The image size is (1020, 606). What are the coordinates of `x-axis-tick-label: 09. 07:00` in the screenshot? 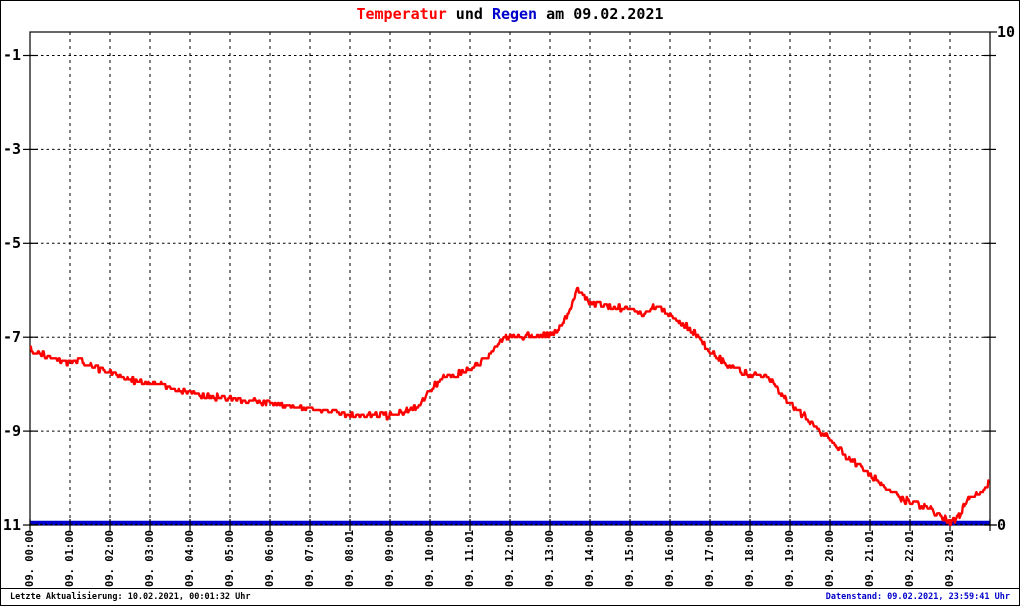 It's located at (309, 558).